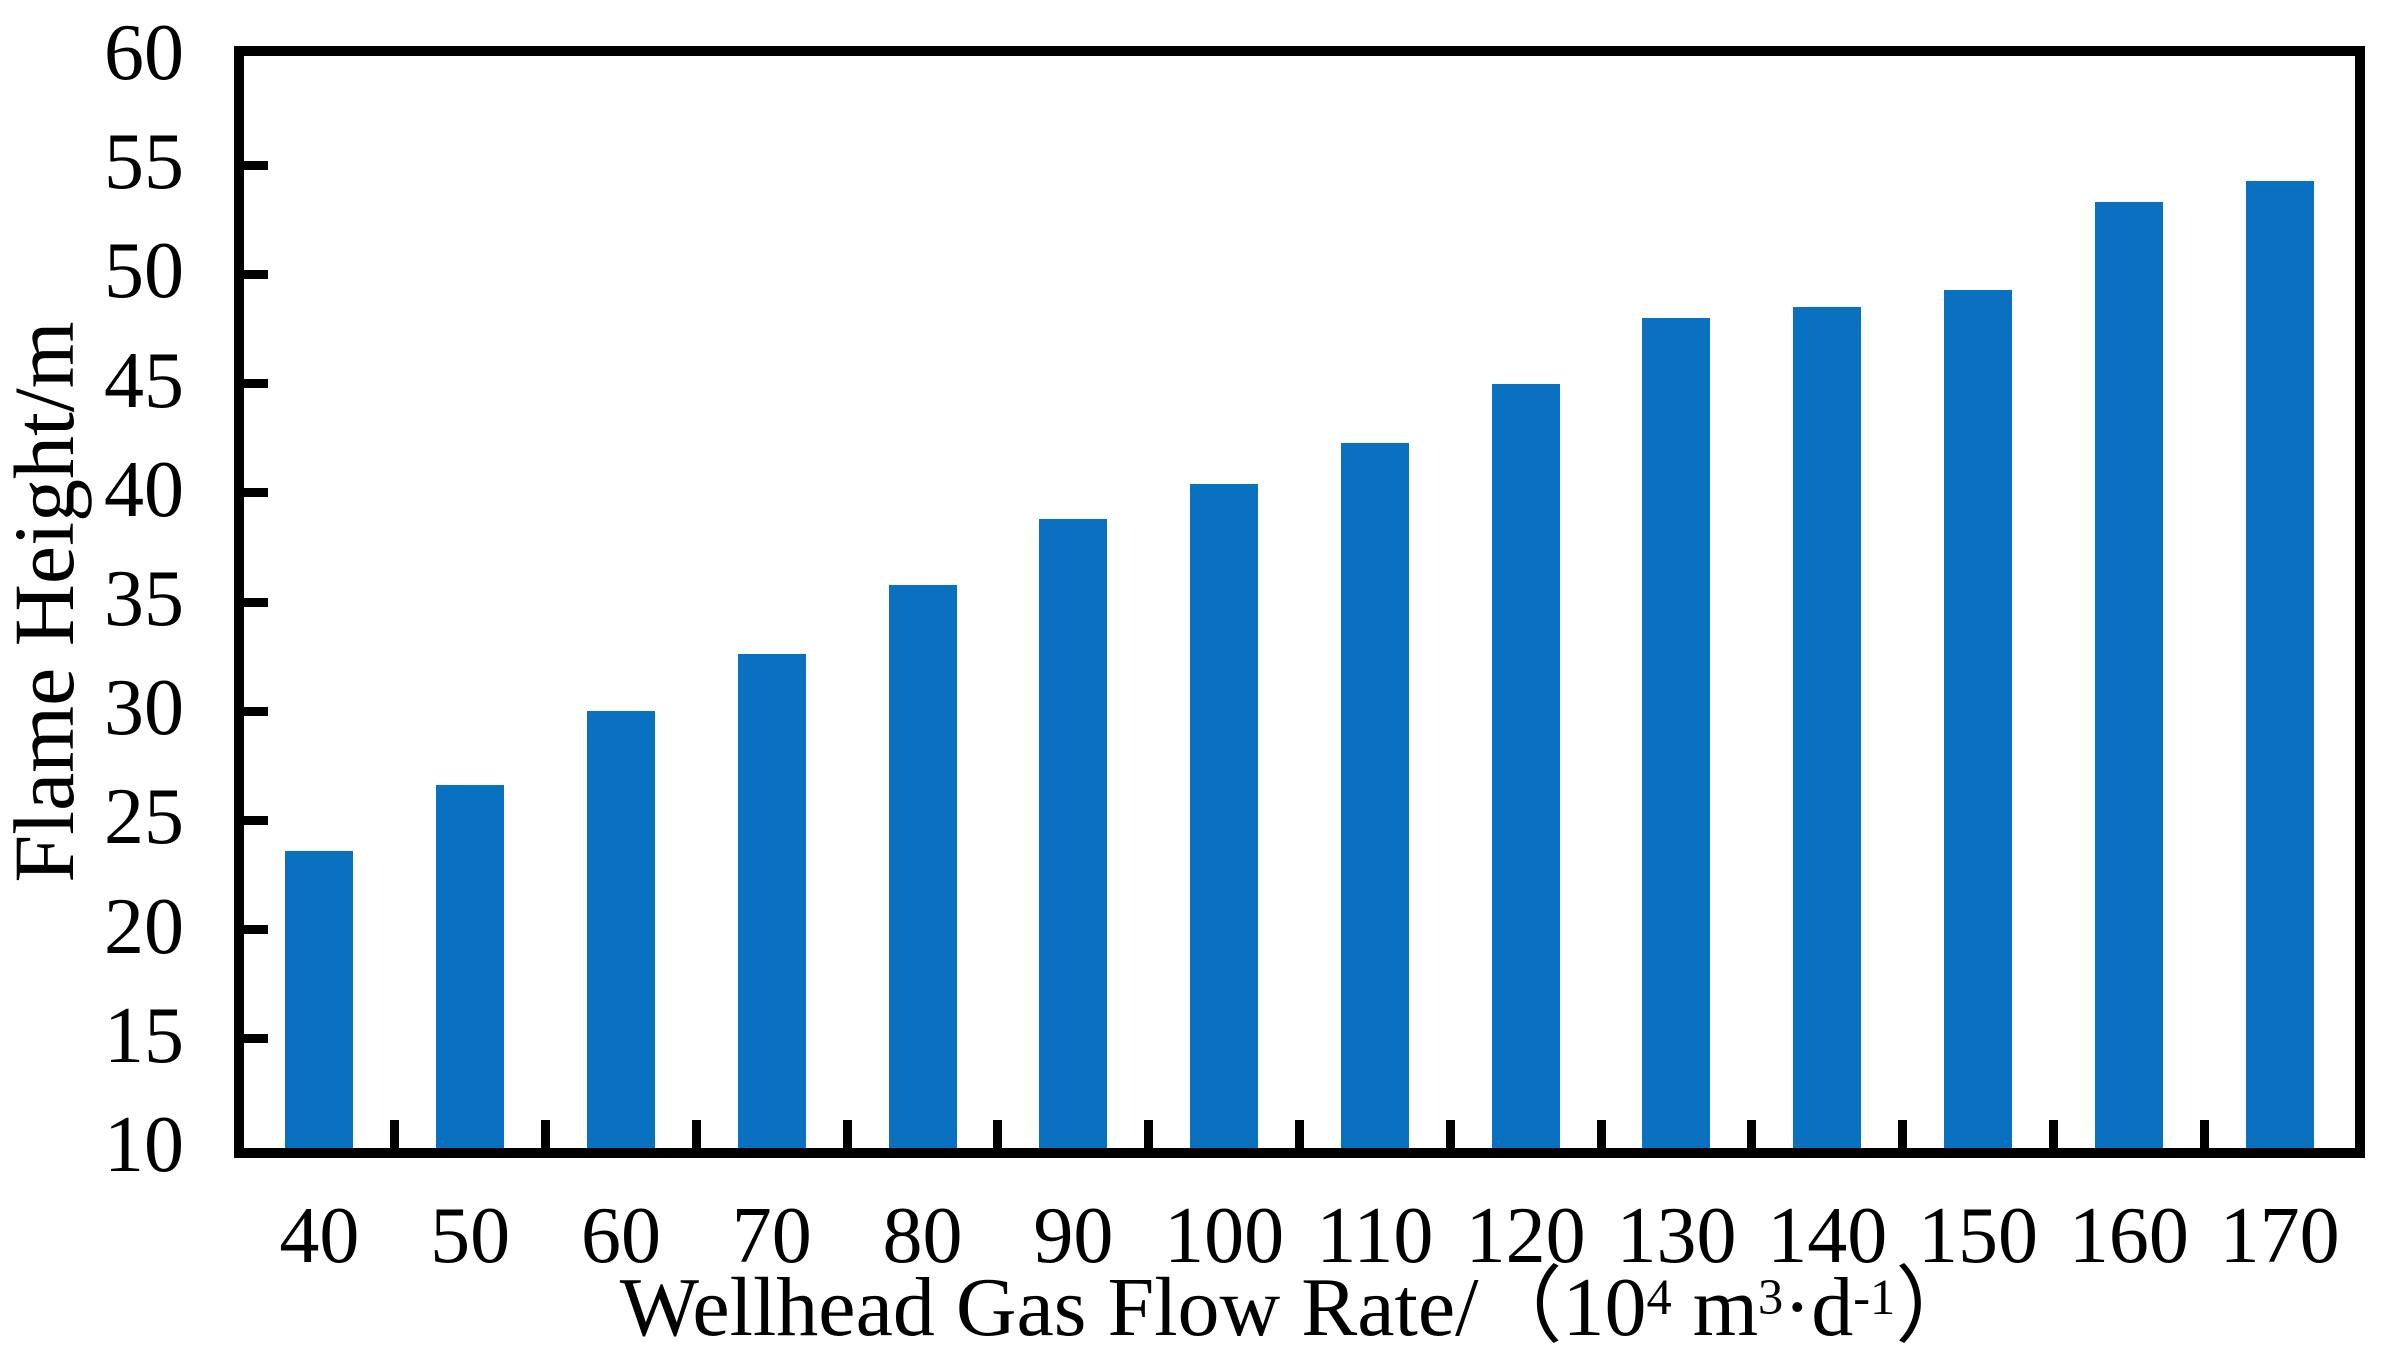  I want to click on x-tick-label-50: 50, so click(470, 1236).